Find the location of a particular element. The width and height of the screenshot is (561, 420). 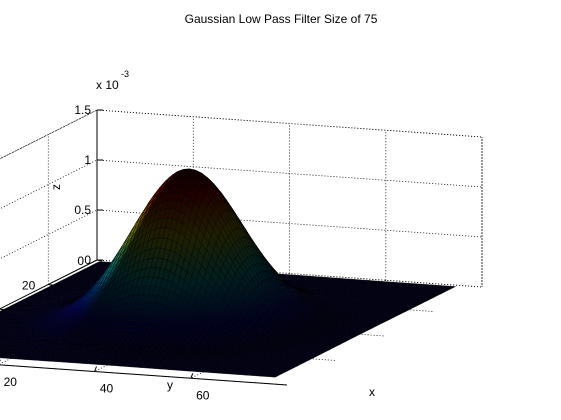

y-gridline is located at coordinates (289, 273).